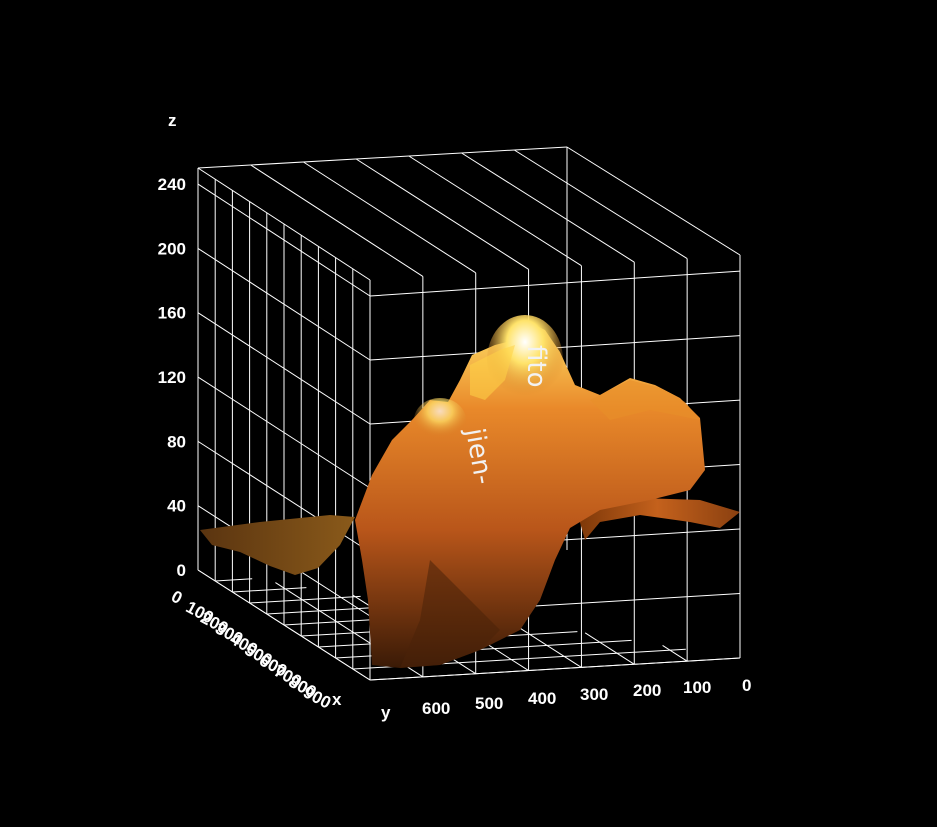  Describe the element at coordinates (542, 698) in the screenshot. I see `y-tick-label: 400` at that location.